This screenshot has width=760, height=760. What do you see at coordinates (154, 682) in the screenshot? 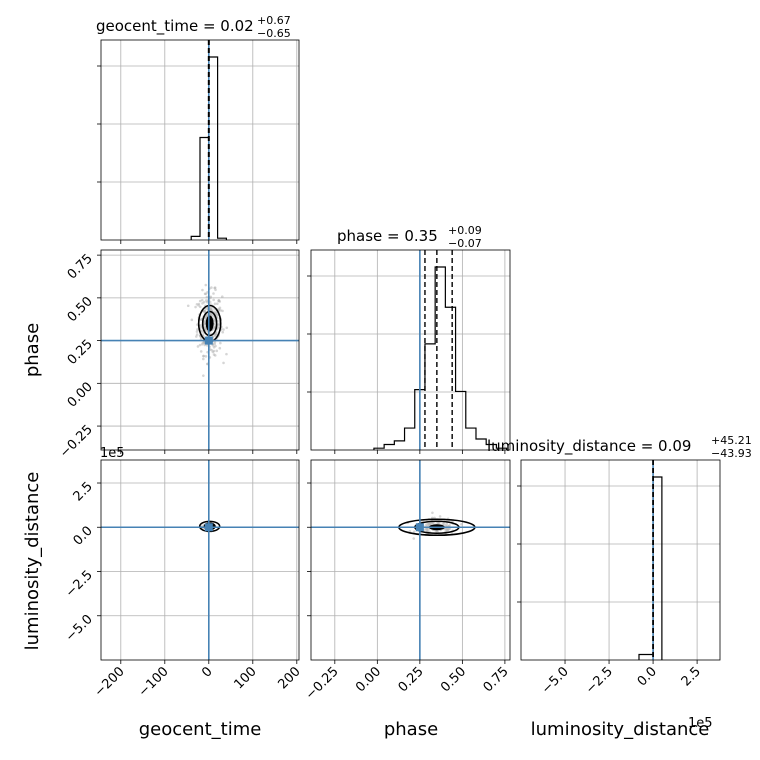
I see `tick-label-x: −100` at bounding box center [154, 682].